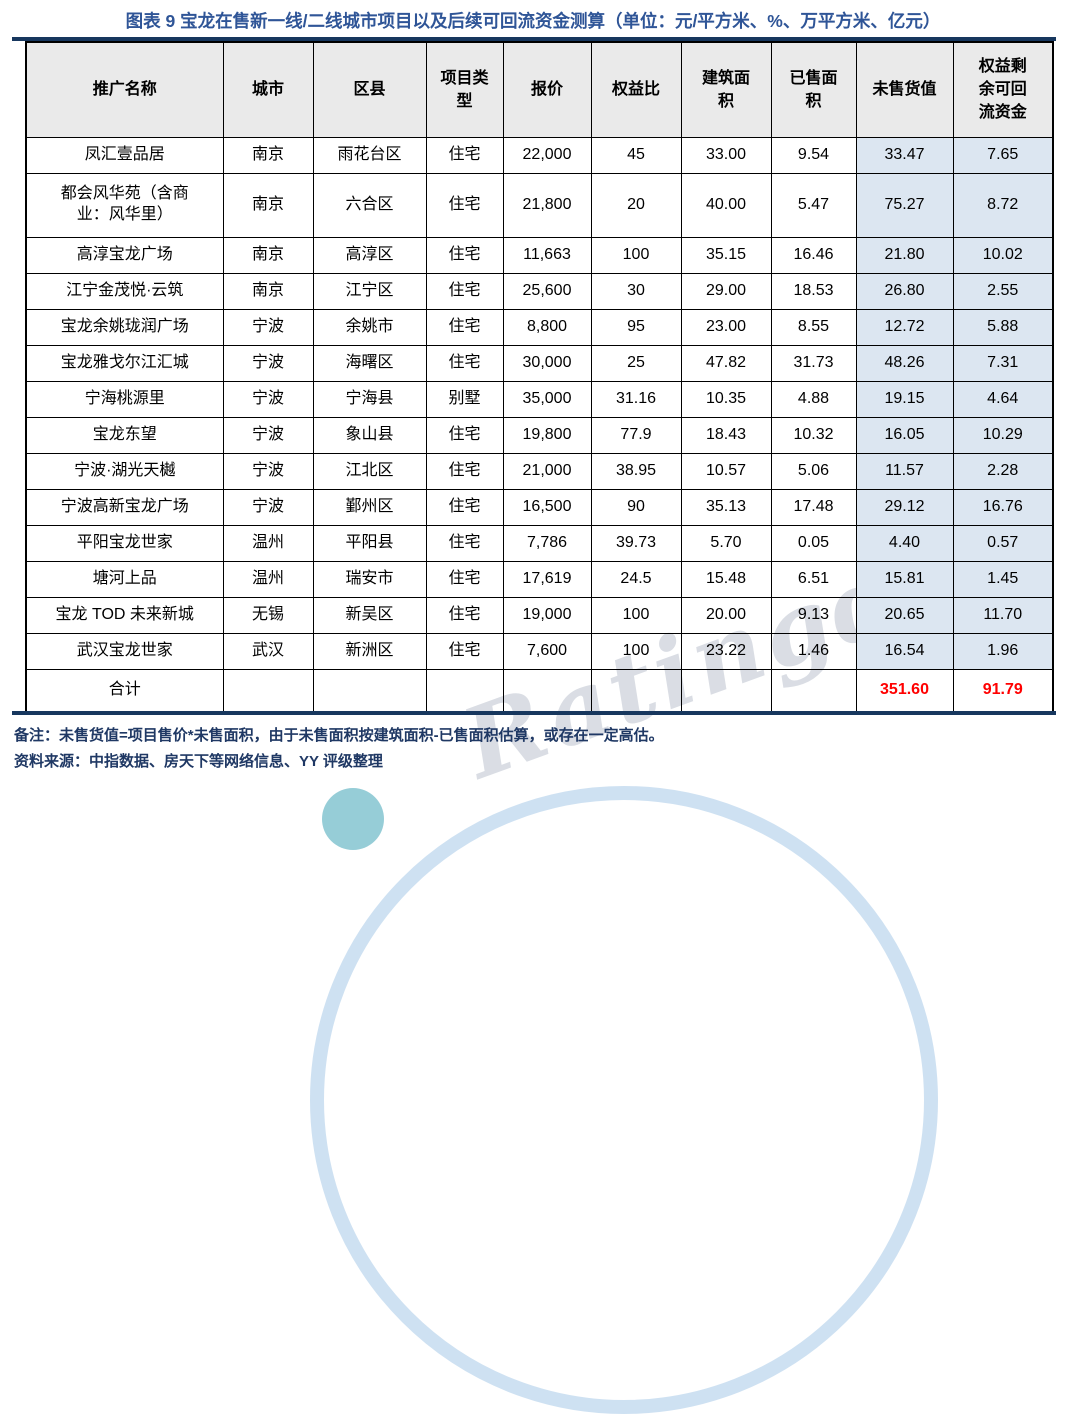 This screenshot has height=1414, width=1066. I want to click on table-row: 武汉宝龙世家 武汉 新洲区 住宅 7,600 100 23.22 1.46 16.54 1.96, so click(539, 651).